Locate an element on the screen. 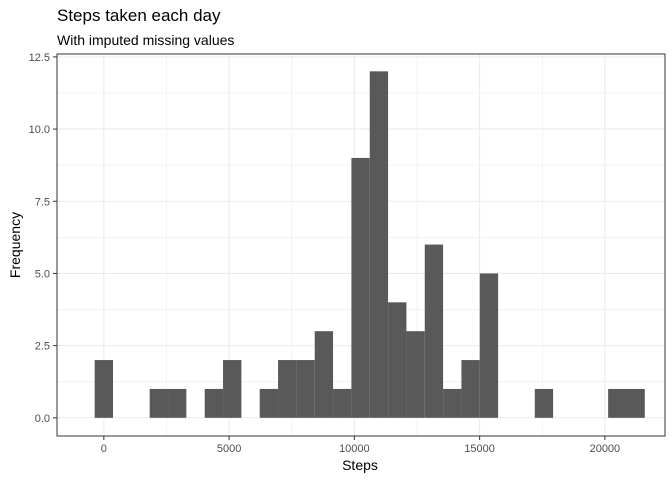  y-tick-label: 10.0 is located at coordinates (39, 130).